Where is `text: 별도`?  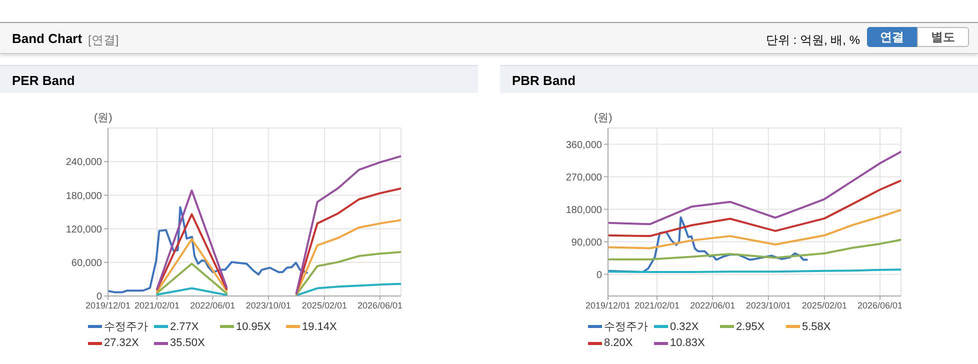 text: 별도 is located at coordinates (943, 37).